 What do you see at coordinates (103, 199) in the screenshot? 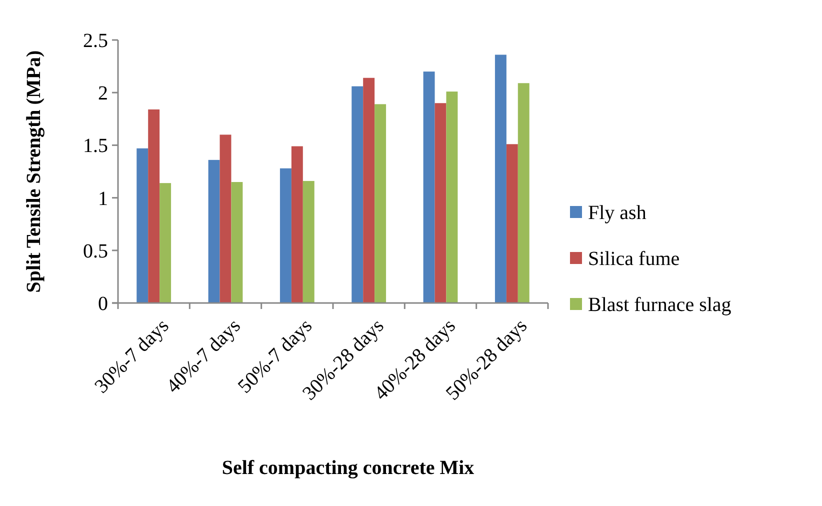
I see `y-tick-label: 1` at bounding box center [103, 199].